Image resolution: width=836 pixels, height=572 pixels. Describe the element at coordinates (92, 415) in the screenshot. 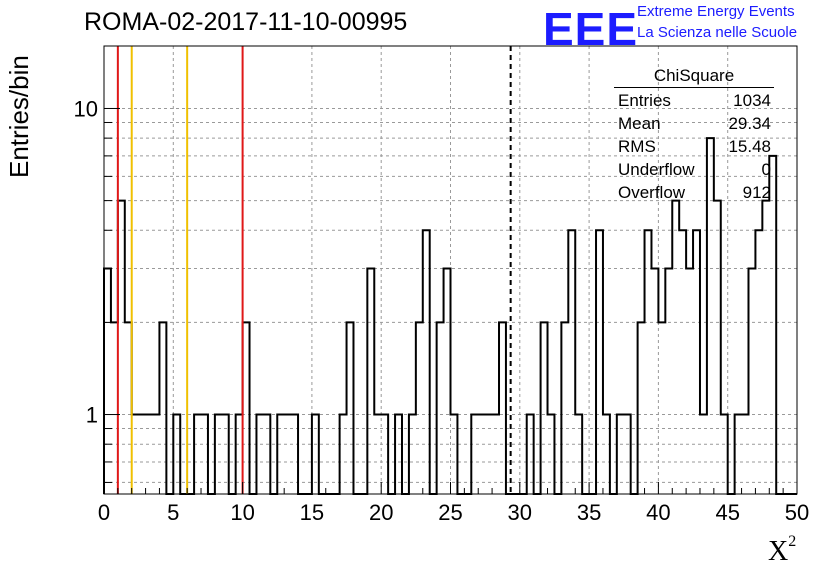

I see `y-tick-label: 1` at that location.